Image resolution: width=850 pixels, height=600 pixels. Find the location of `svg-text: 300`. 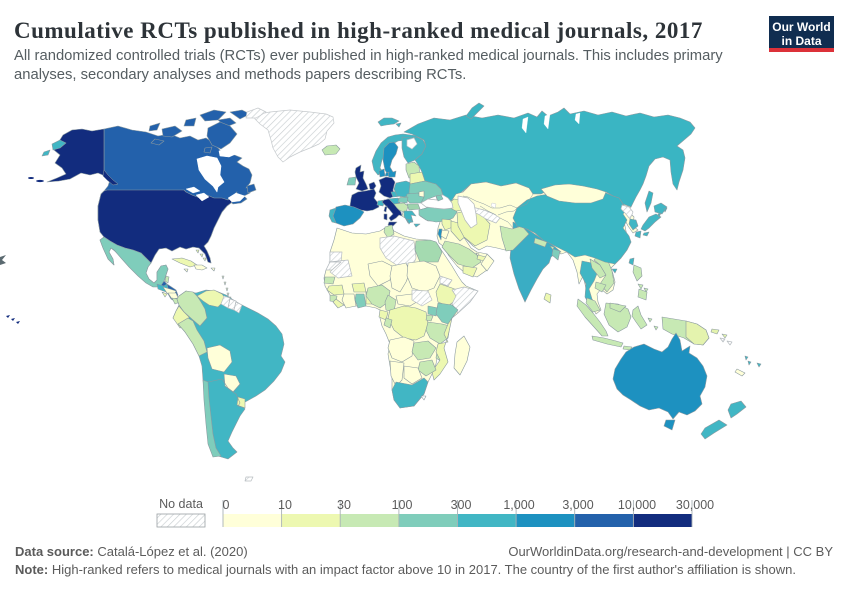

svg-text: 300 is located at coordinates (461, 505).